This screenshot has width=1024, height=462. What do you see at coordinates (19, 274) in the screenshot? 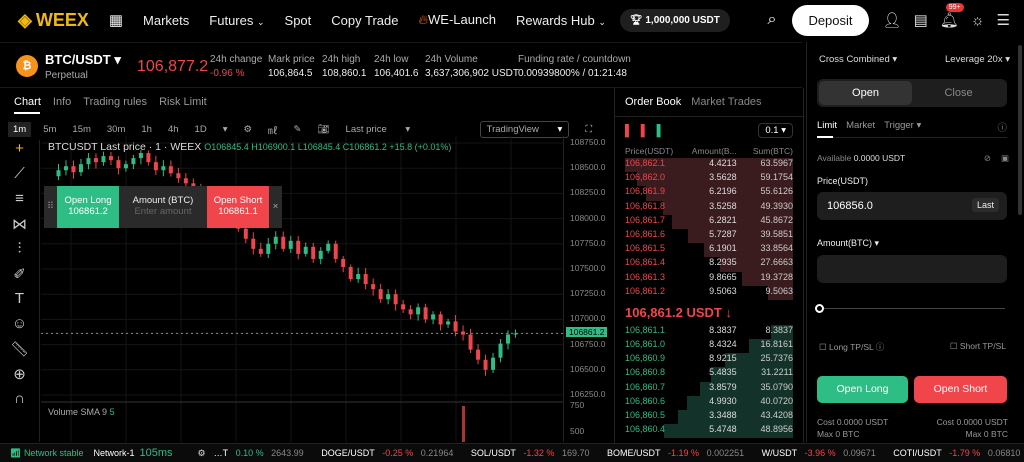
I see `brush-icon: ✐` at bounding box center [19, 274].